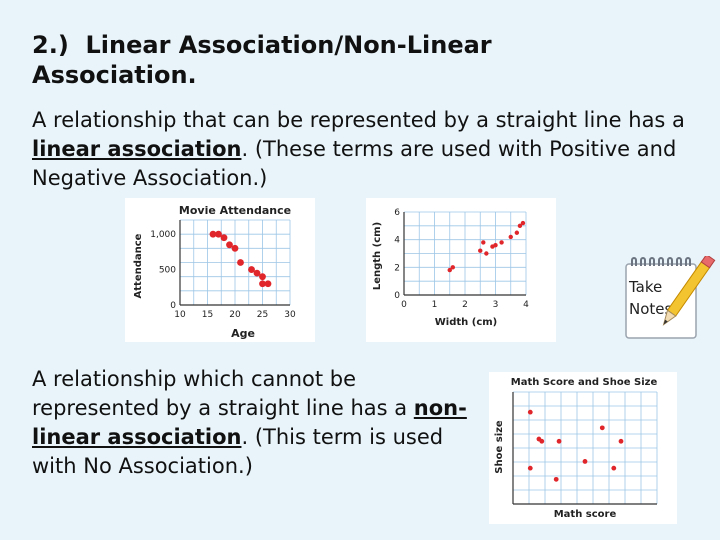 Image resolution: width=720 pixels, height=540 pixels. Describe the element at coordinates (435, 305) in the screenshot. I see `chart2-x-tick-label: 1` at that location.